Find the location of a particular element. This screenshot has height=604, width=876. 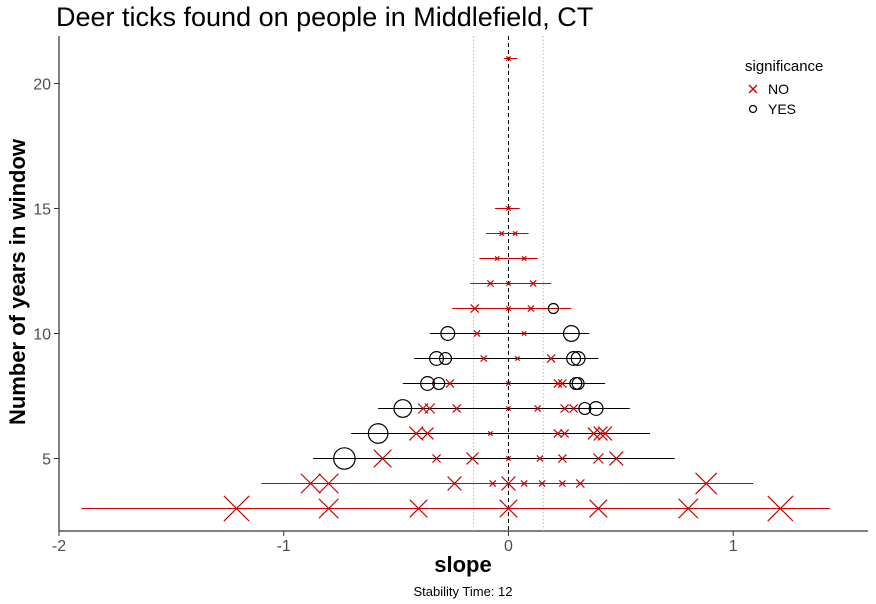

y-tick-label: 20 is located at coordinates (42, 85).